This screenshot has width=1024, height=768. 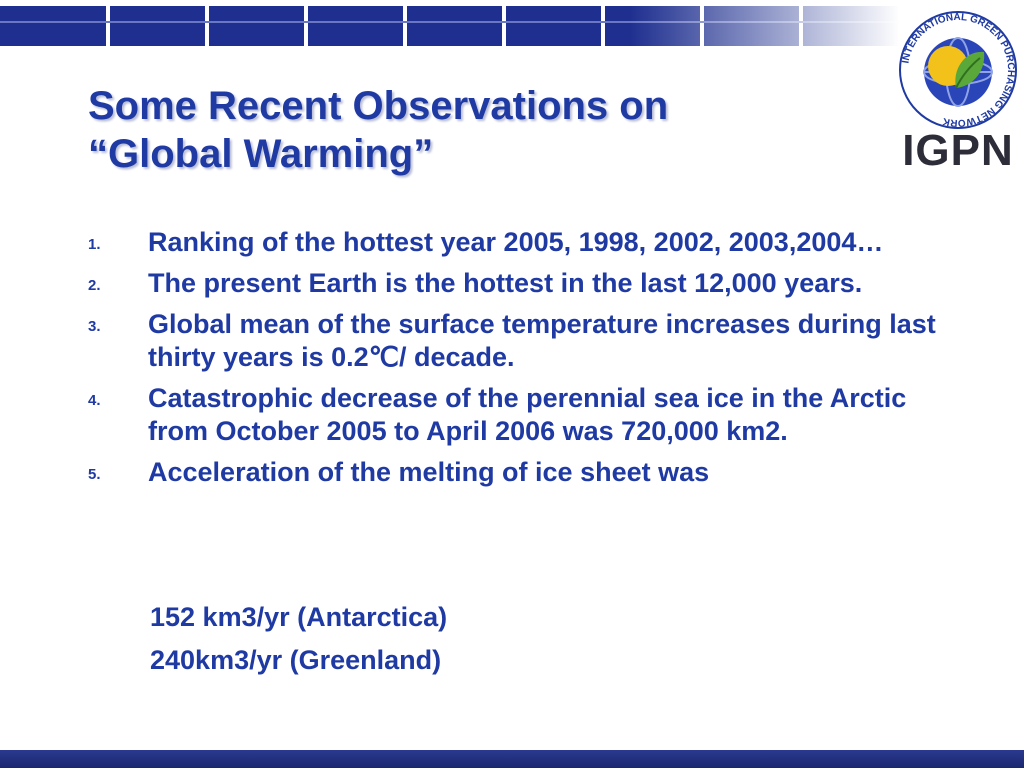 What do you see at coordinates (261, 154) in the screenshot?
I see `title-line-2: “Global Warming”` at bounding box center [261, 154].